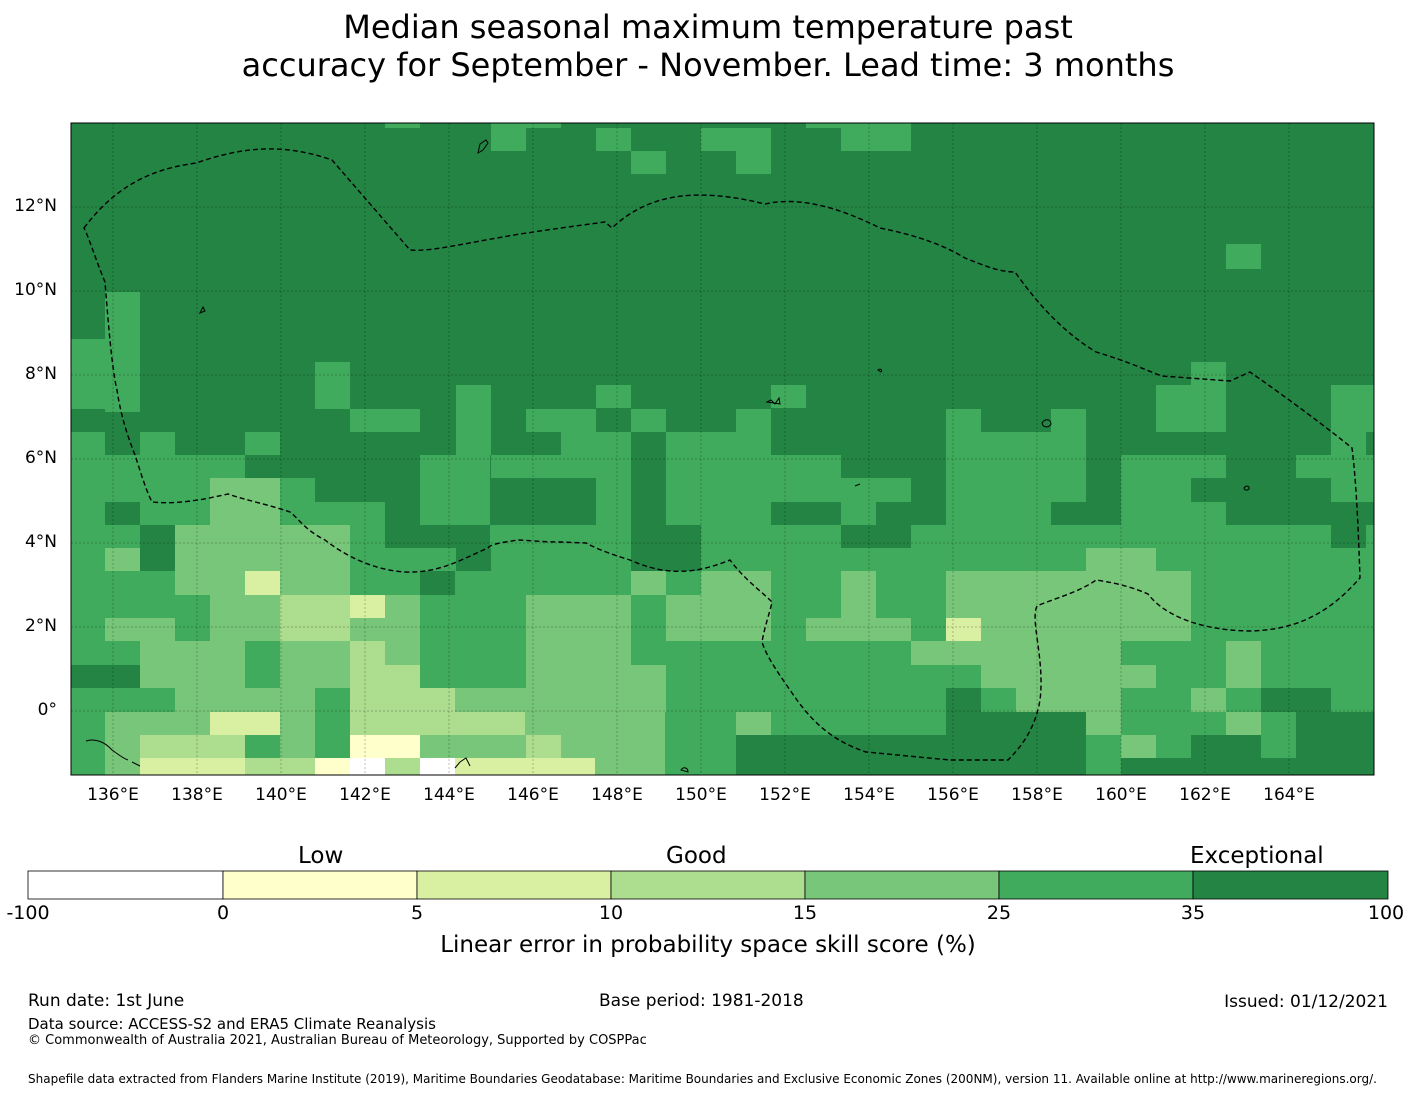  What do you see at coordinates (785, 795) in the screenshot?
I see `lon-tick: 152°E` at bounding box center [785, 795].